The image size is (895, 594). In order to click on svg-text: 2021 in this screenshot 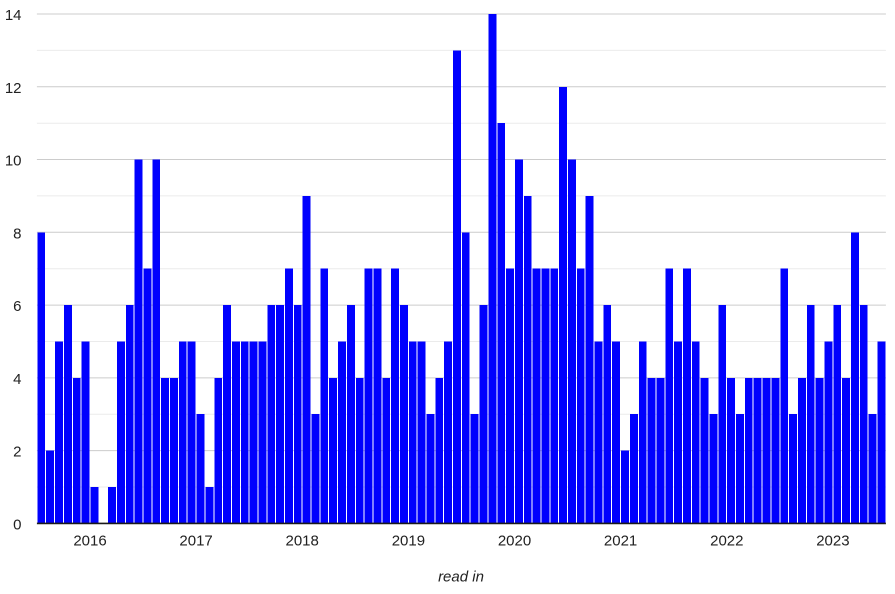, I will do `click(620, 541)`.